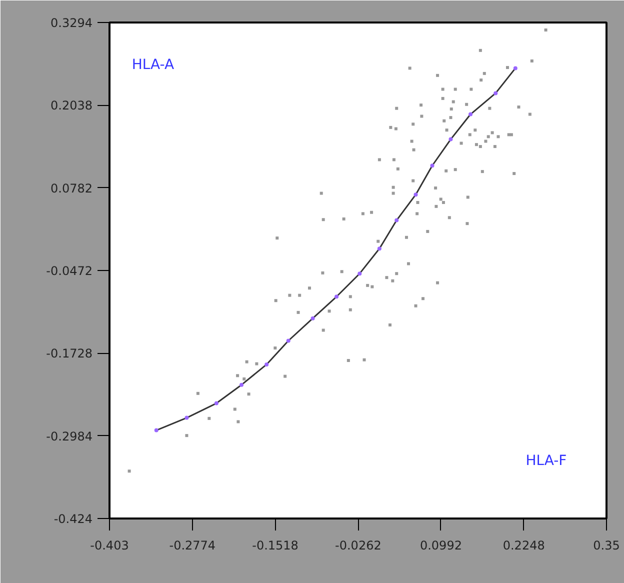 Image resolution: width=624 pixels, height=583 pixels. Describe the element at coordinates (109, 545) in the screenshot. I see `x-tick-label: -0.403` at that location.